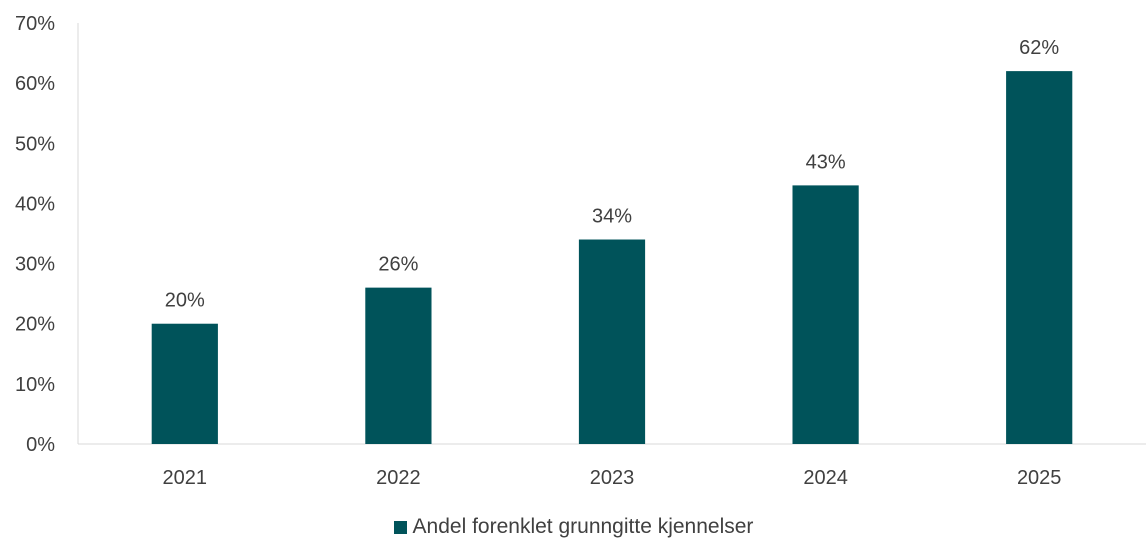 Image resolution: width=1147 pixels, height=540 pixels. Describe the element at coordinates (35, 325) in the screenshot. I see `y-tick-label: 20%` at that location.